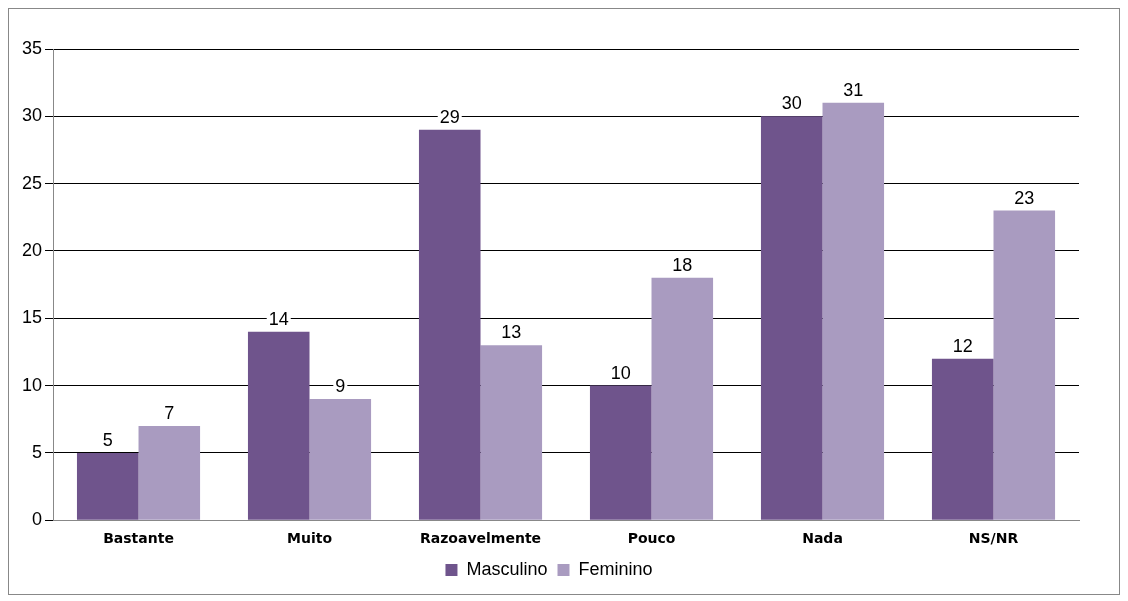 The width and height of the screenshot is (1128, 601). What do you see at coordinates (682, 264) in the screenshot?
I see `data-label: 18` at bounding box center [682, 264].